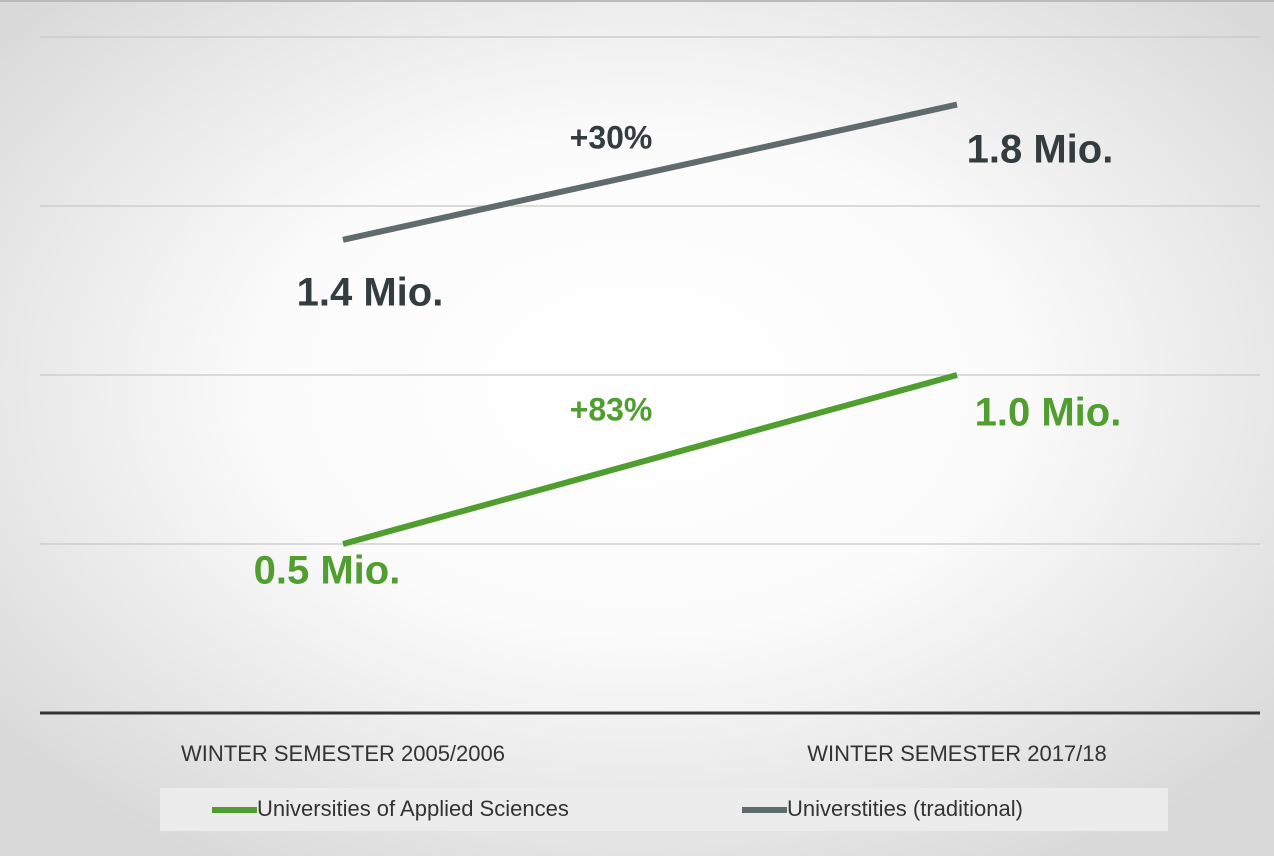 This screenshot has width=1274, height=856. Describe the element at coordinates (905, 808) in the screenshot. I see `legend-label: Universtities (traditional)` at that location.